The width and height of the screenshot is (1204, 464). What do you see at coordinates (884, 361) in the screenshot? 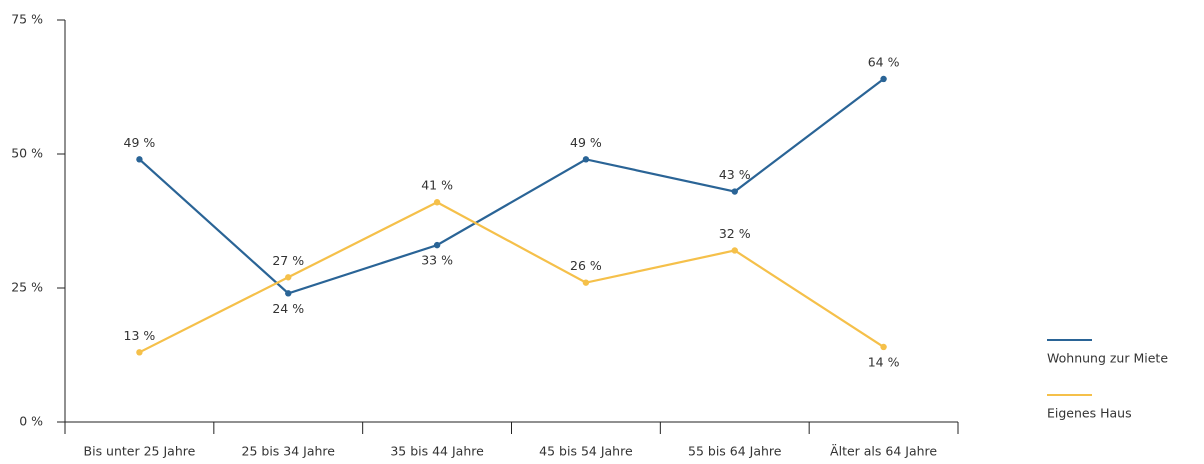
I see `data-label: 14 %` at bounding box center [884, 361].